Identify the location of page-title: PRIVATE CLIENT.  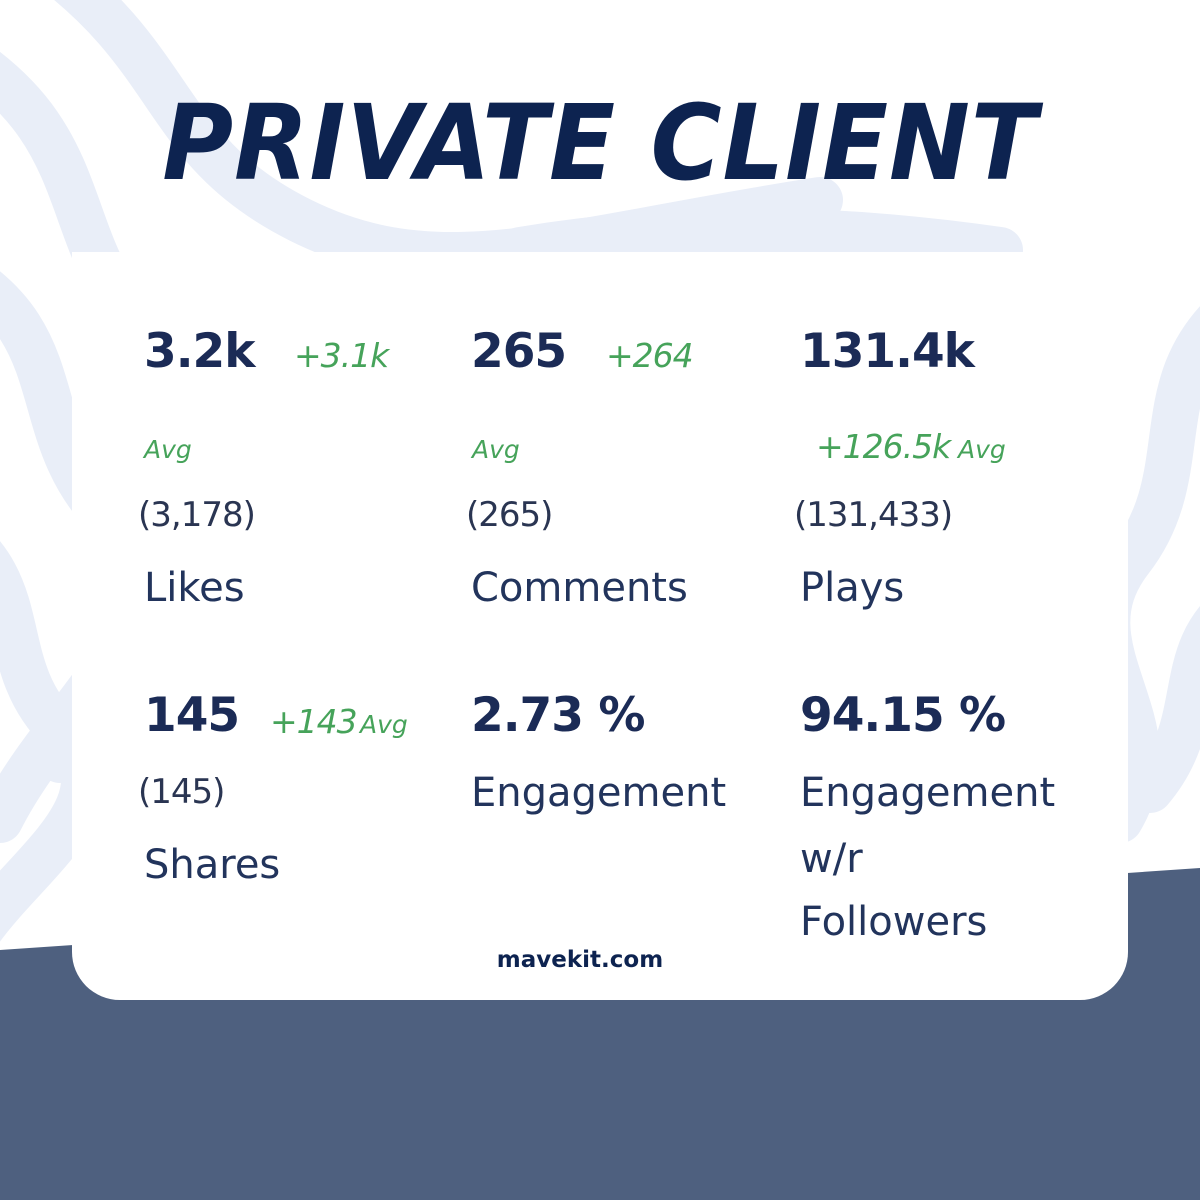
(600, 143).